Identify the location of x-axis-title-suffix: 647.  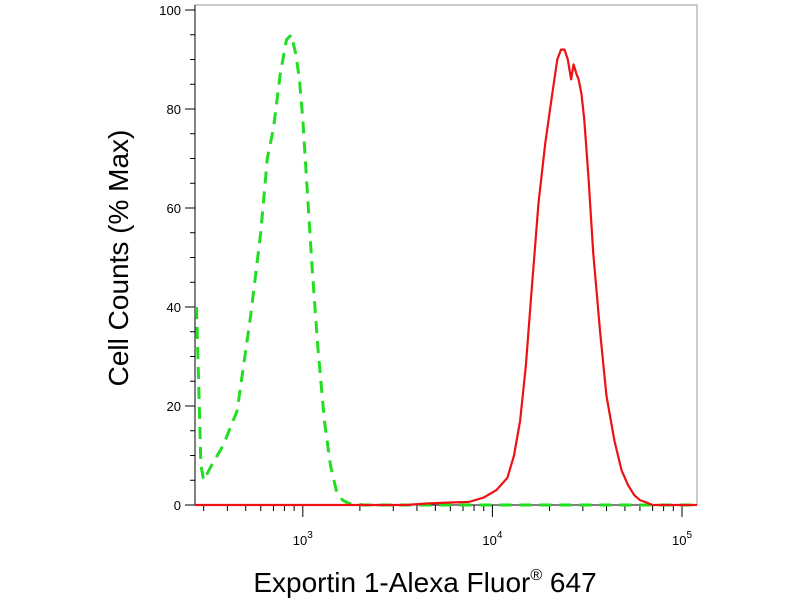
(569, 582).